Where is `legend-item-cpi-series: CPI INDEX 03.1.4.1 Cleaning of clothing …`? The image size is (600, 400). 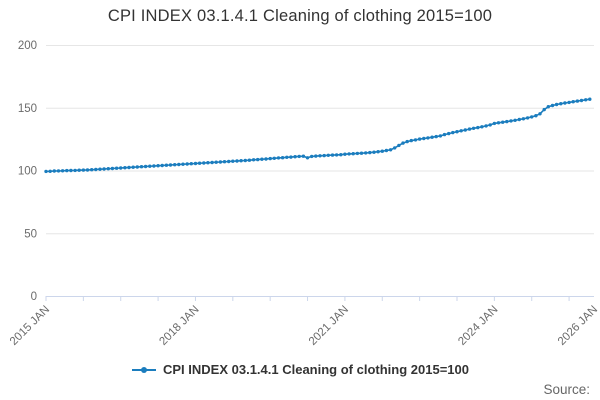 legend-item-cpi-series: CPI INDEX 03.1.4.1 Cleaning of clothing … is located at coordinates (300, 369).